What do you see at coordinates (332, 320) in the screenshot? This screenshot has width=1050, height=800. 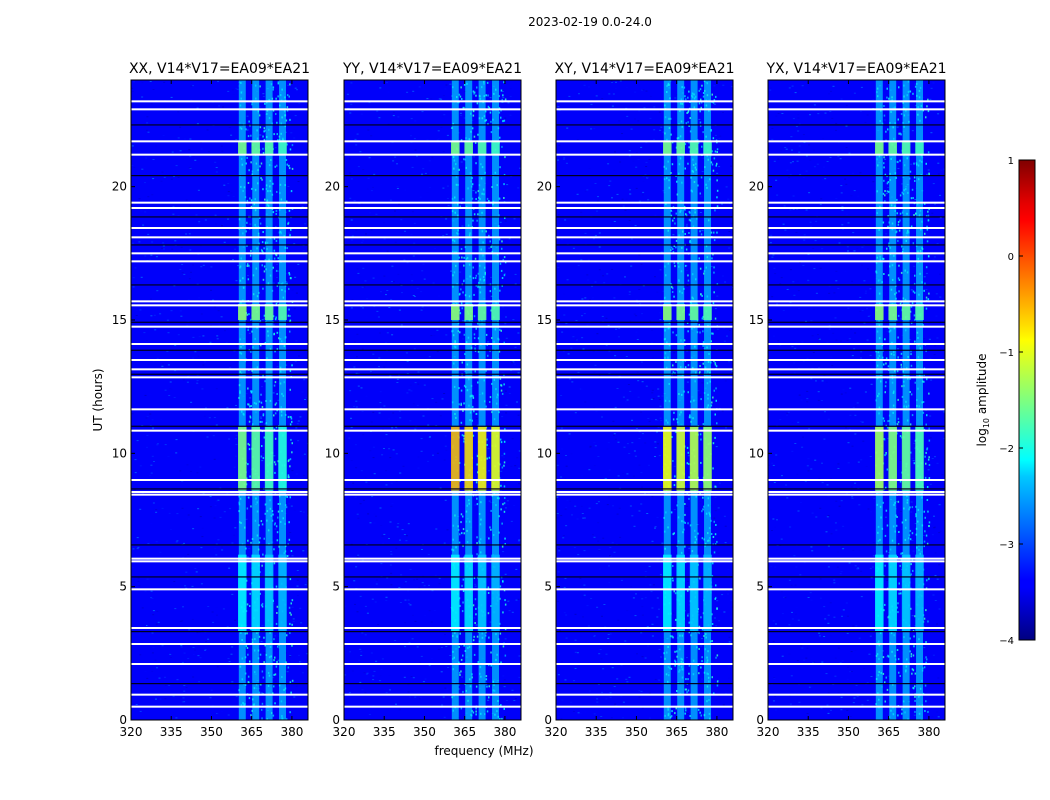 I see `y-tick-label: 15` at bounding box center [332, 320].